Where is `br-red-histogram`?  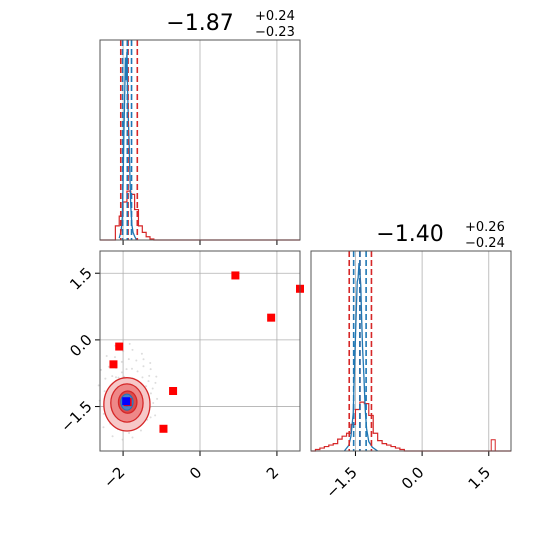
br-red-histogram is located at coordinates (411, 426).